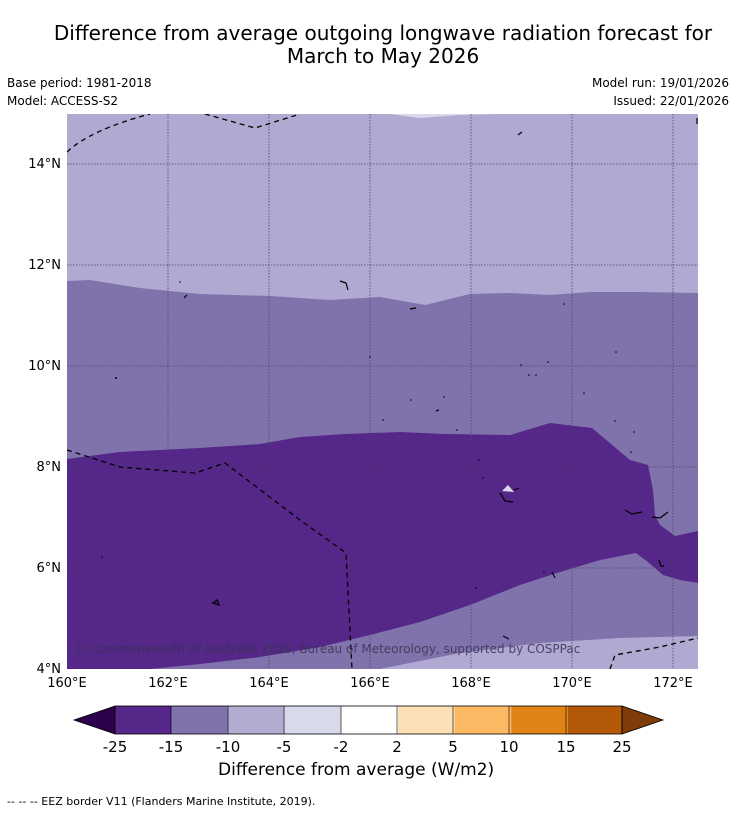 The image size is (736, 816). Describe the element at coordinates (356, 770) in the screenshot. I see `colorbar-label: Difference from average (W/m2)` at that location.